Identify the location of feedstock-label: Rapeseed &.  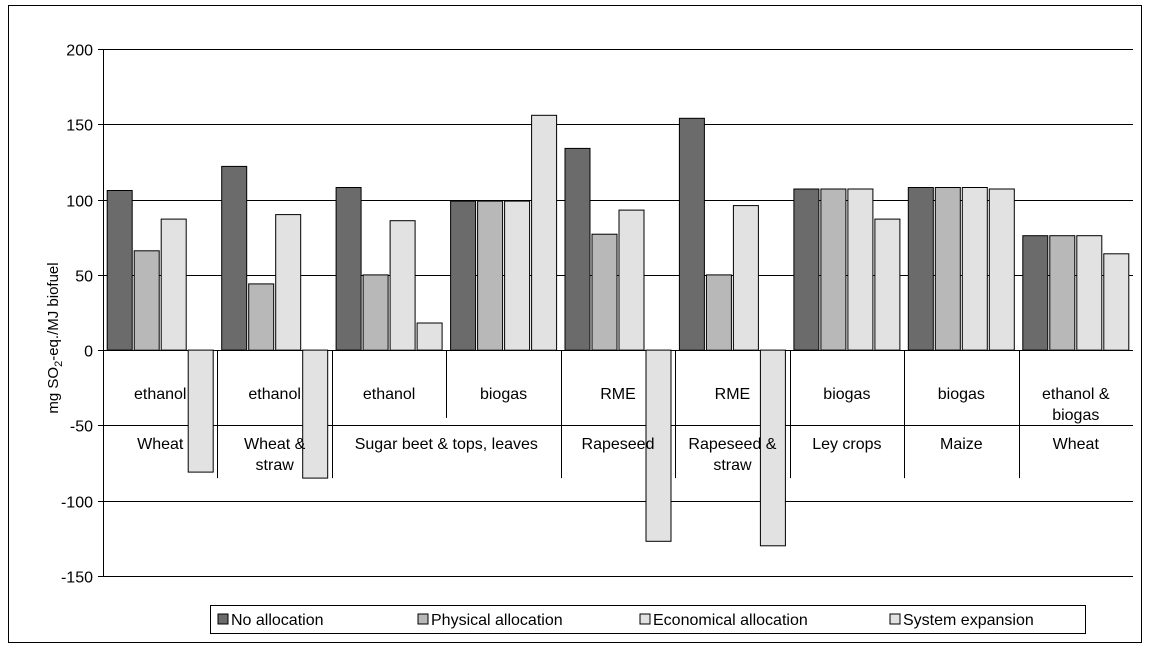
(732, 444).